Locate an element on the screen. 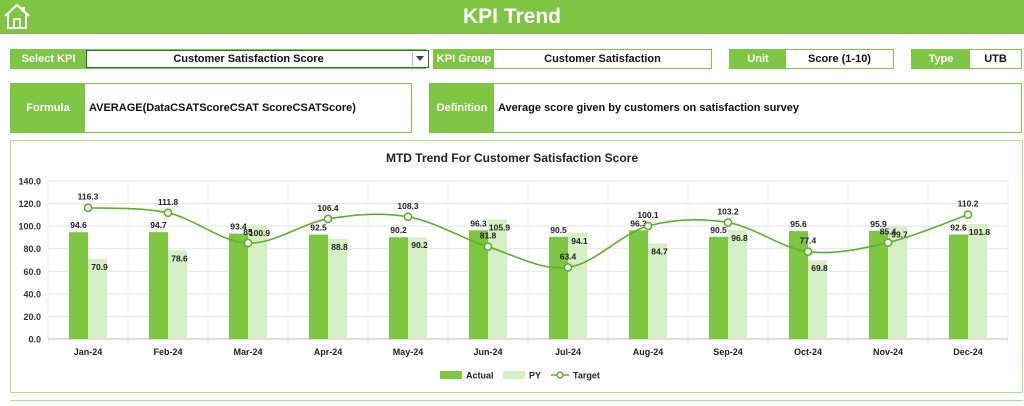 Image resolution: width=1024 pixels, height=406 pixels. target-data-label: 100.1 is located at coordinates (648, 215).